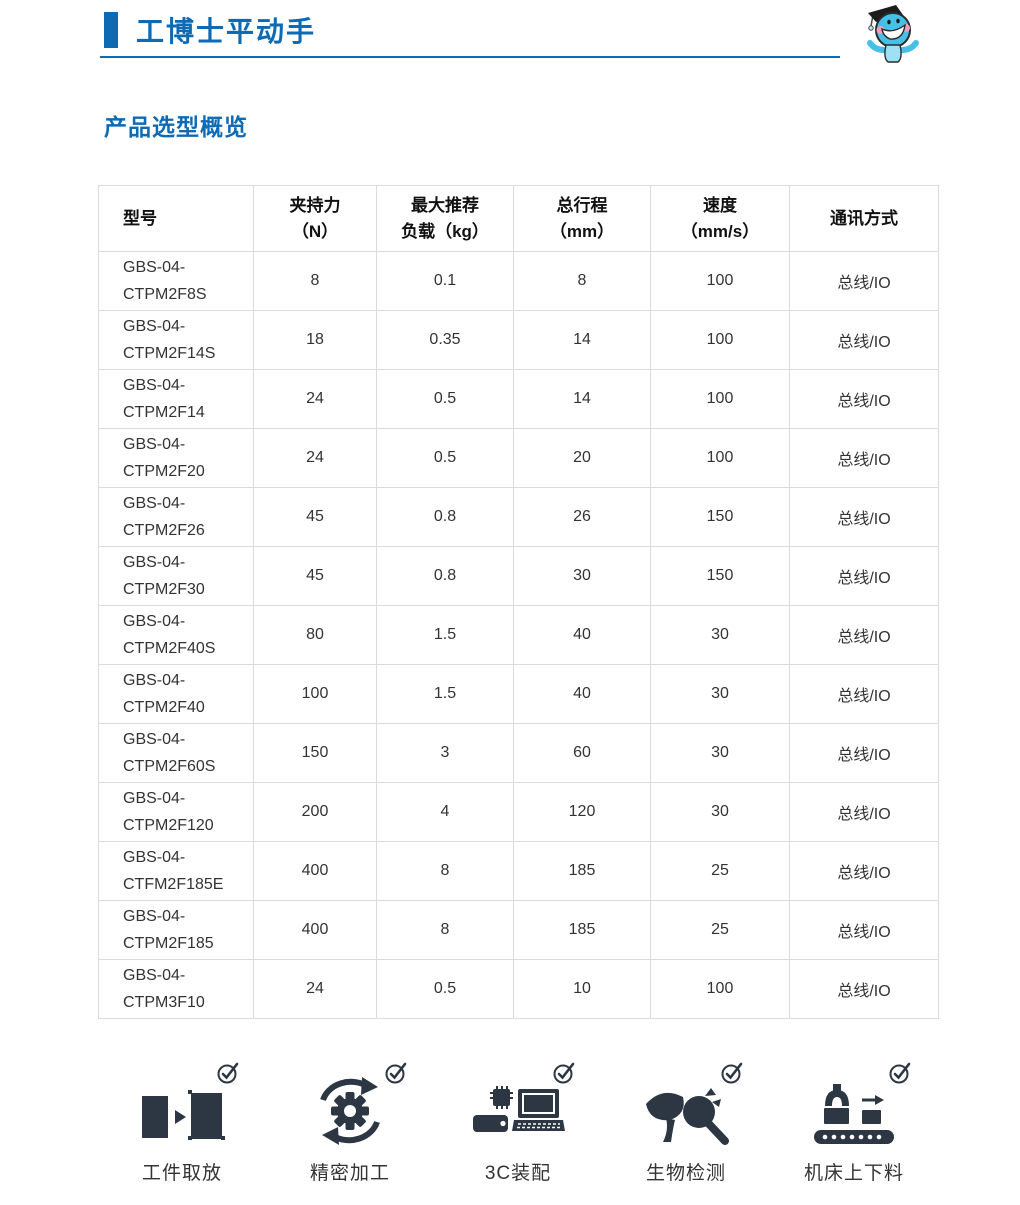 The width and height of the screenshot is (1020, 1205). What do you see at coordinates (315, 517) in the screenshot?
I see `clamping-force-cell: 45` at bounding box center [315, 517].